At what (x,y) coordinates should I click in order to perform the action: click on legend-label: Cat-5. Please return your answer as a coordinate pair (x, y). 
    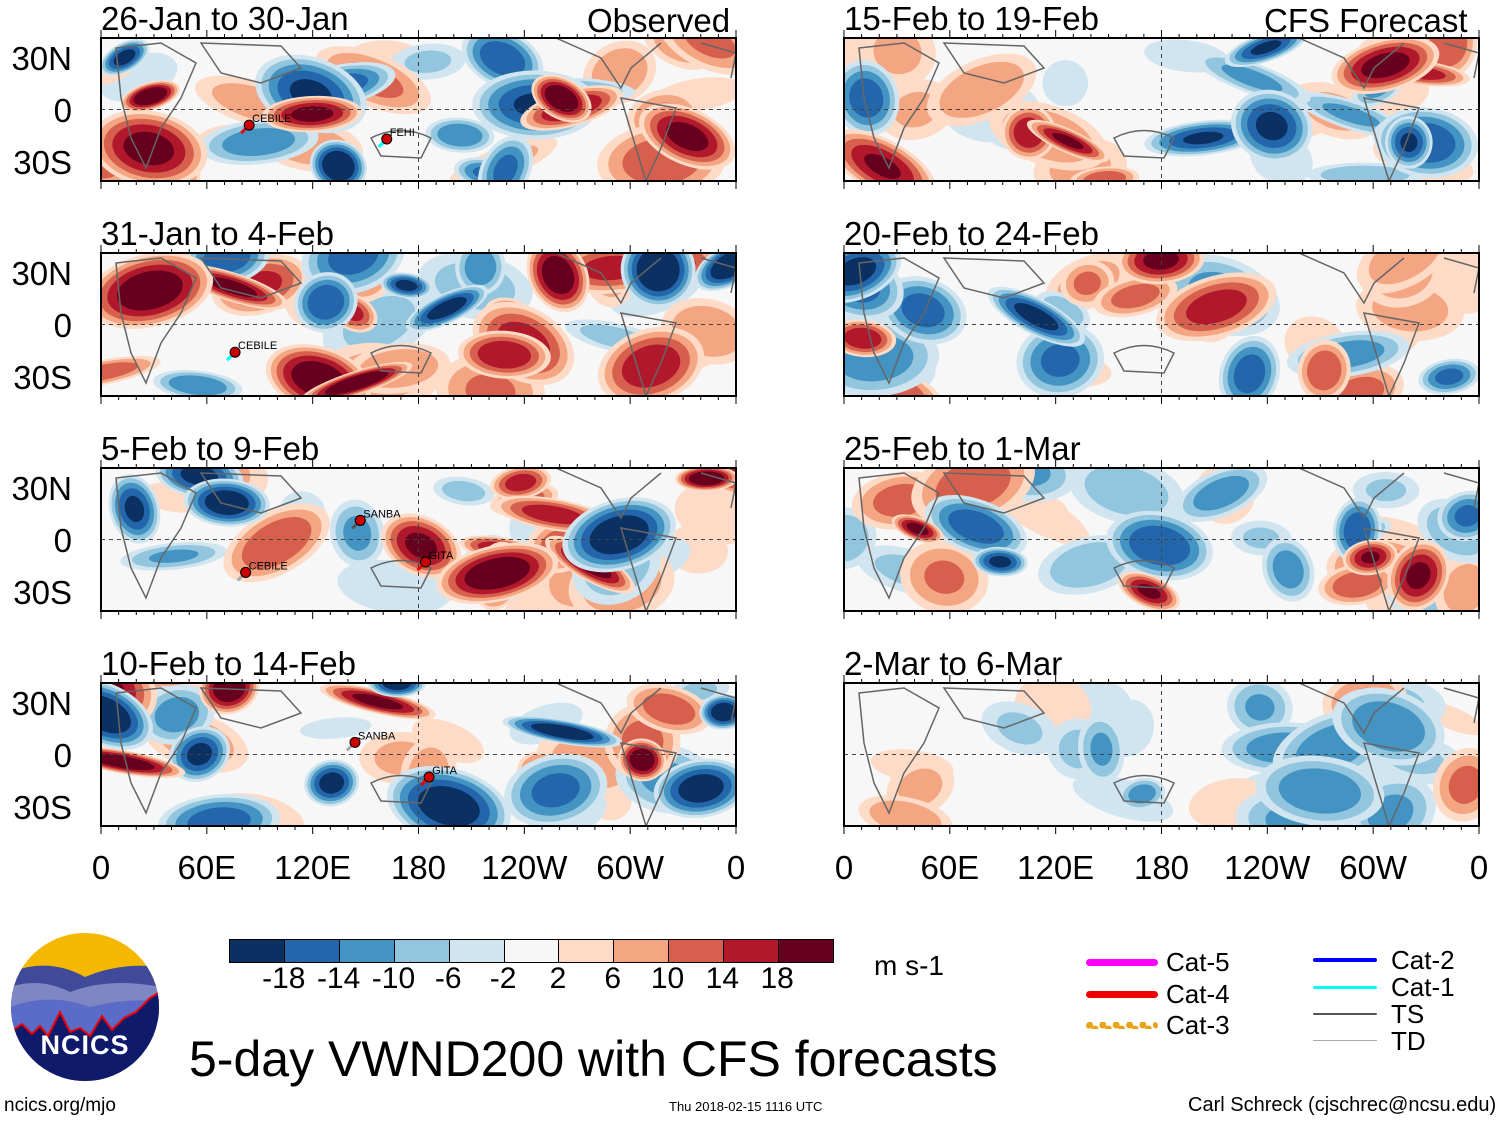
    Looking at the image, I should click on (1198, 962).